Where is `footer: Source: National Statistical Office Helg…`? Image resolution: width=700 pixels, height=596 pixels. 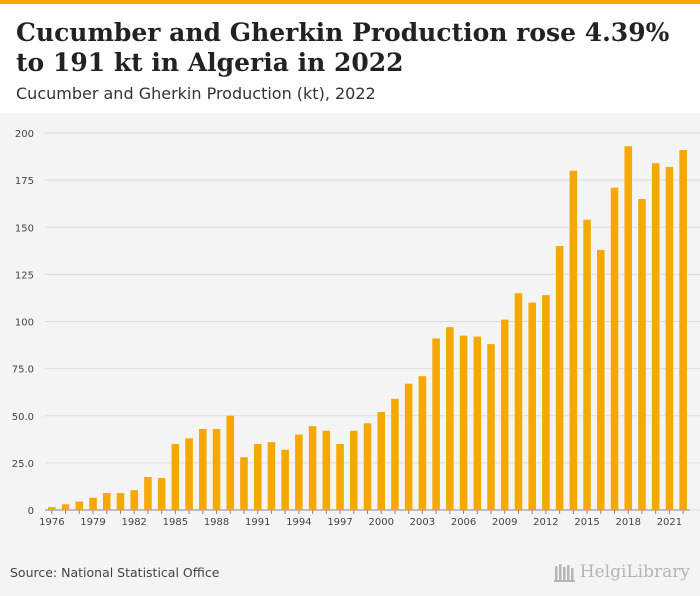
footer: Source: National Statistical Office Helg… is located at coordinates (350, 572).